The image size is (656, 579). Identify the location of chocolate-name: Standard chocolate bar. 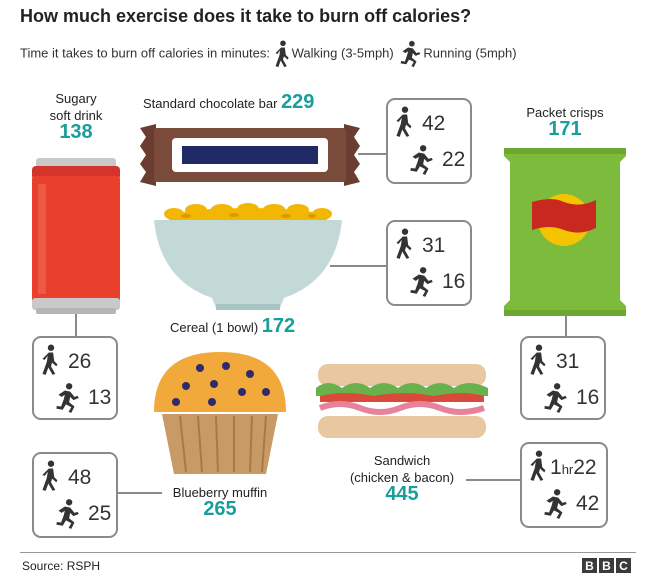
(210, 103).